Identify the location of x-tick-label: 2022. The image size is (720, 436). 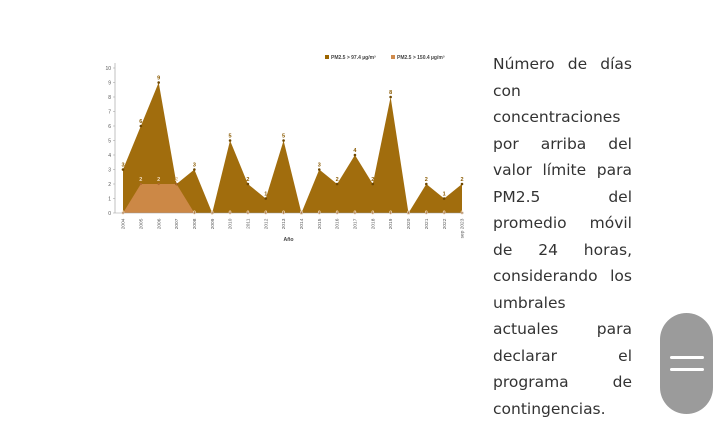
(445, 223).